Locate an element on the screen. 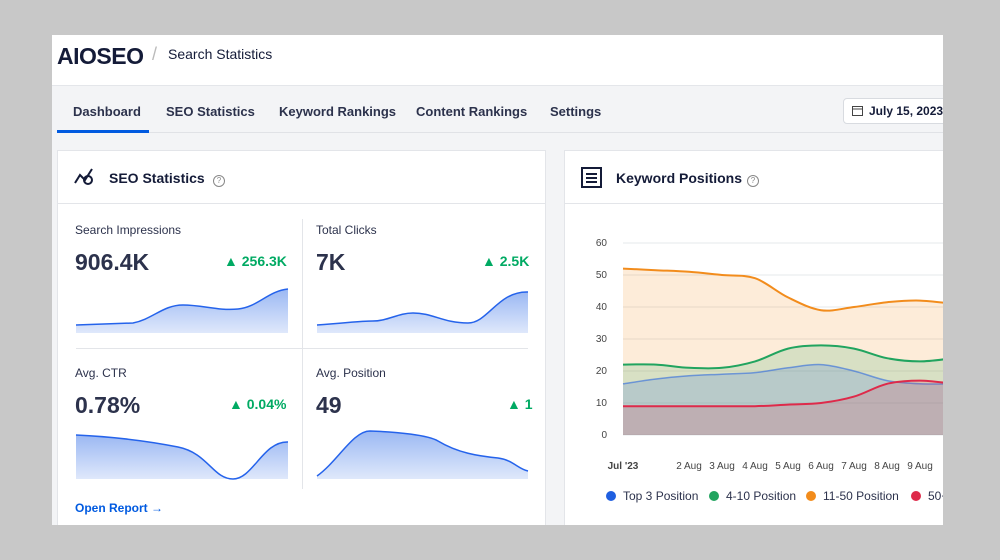 The height and width of the screenshot is (560, 1000). change-text: 2.5K is located at coordinates (514, 261).